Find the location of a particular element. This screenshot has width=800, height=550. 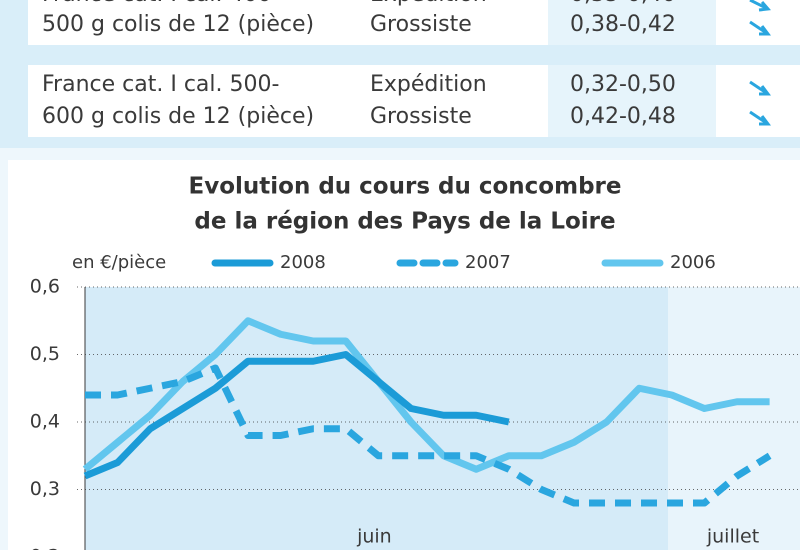

legend-label: 2008 is located at coordinates (303, 262).